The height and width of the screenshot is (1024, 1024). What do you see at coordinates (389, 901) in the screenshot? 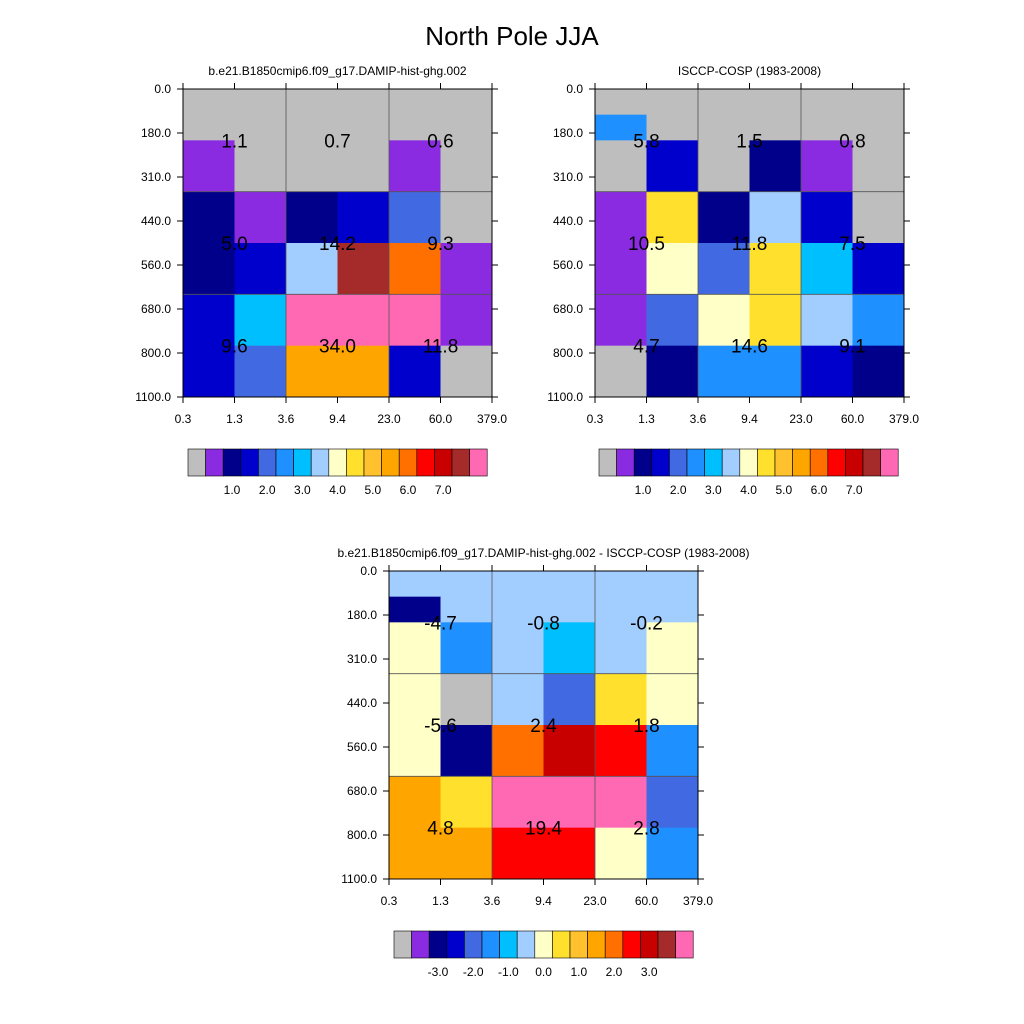
I see `x-tick-label: 0.3` at bounding box center [389, 901].